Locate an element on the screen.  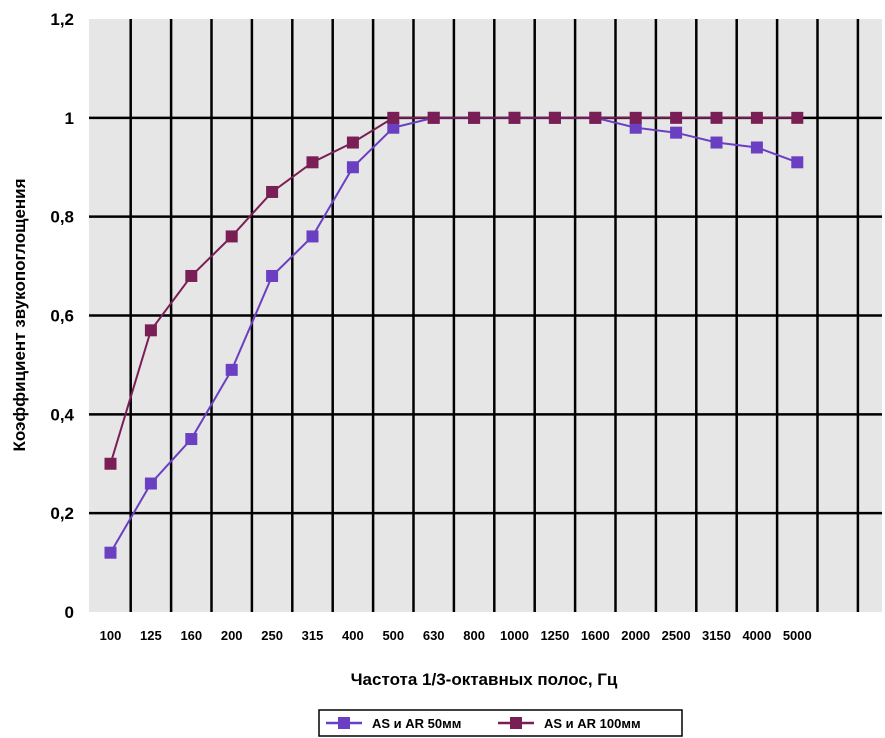
x-tick-label: 250 is located at coordinates (272, 635).